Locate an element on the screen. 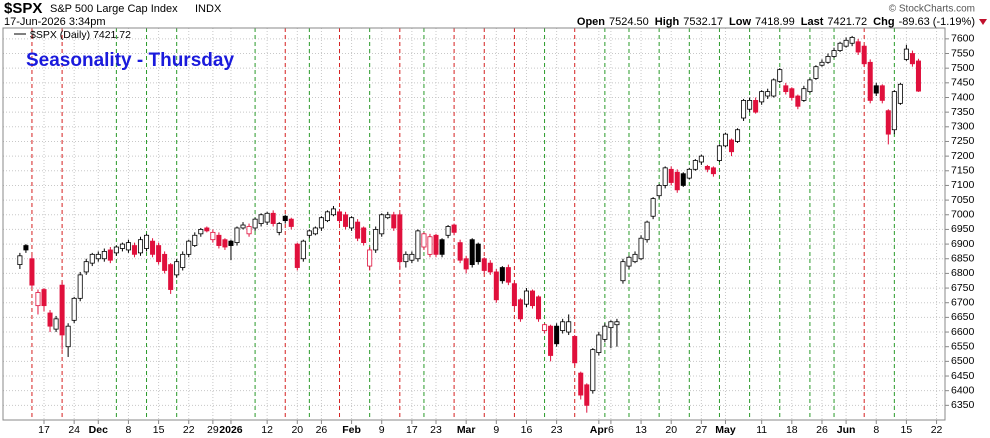  x-tick-label: 13 is located at coordinates (641, 430).